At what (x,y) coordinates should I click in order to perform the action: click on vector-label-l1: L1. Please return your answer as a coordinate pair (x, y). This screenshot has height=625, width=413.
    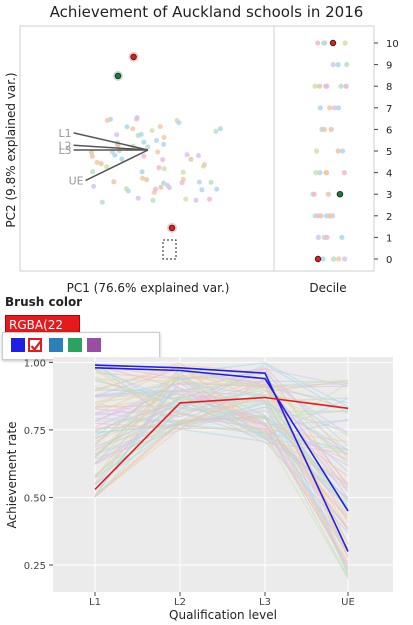
    Looking at the image, I should click on (64, 133).